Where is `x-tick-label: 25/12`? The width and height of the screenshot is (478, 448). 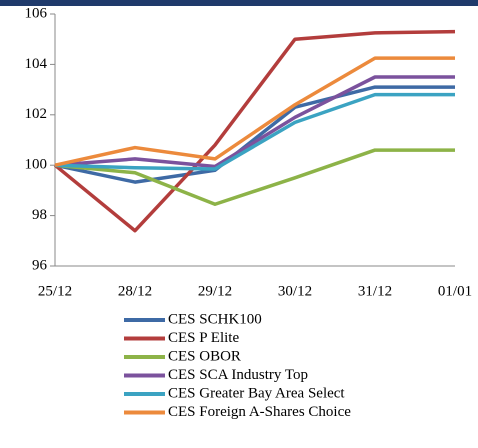
x-tick-label: 25/12 is located at coordinates (55, 291).